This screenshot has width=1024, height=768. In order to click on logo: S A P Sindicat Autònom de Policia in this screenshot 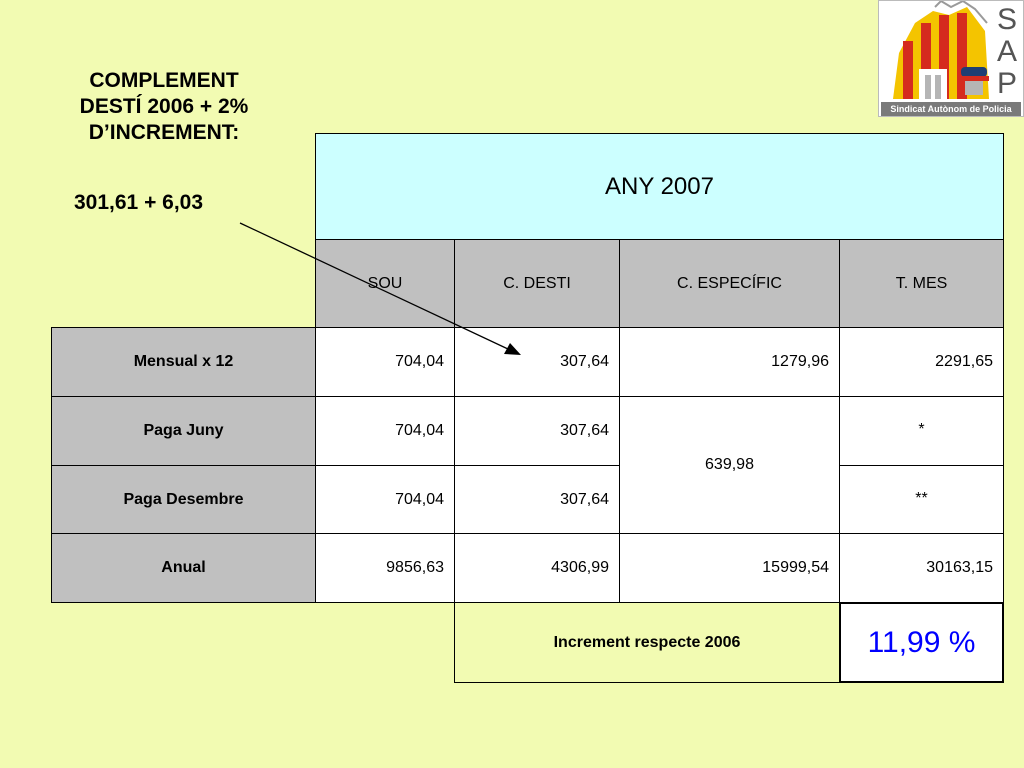, I will do `click(951, 58)`.